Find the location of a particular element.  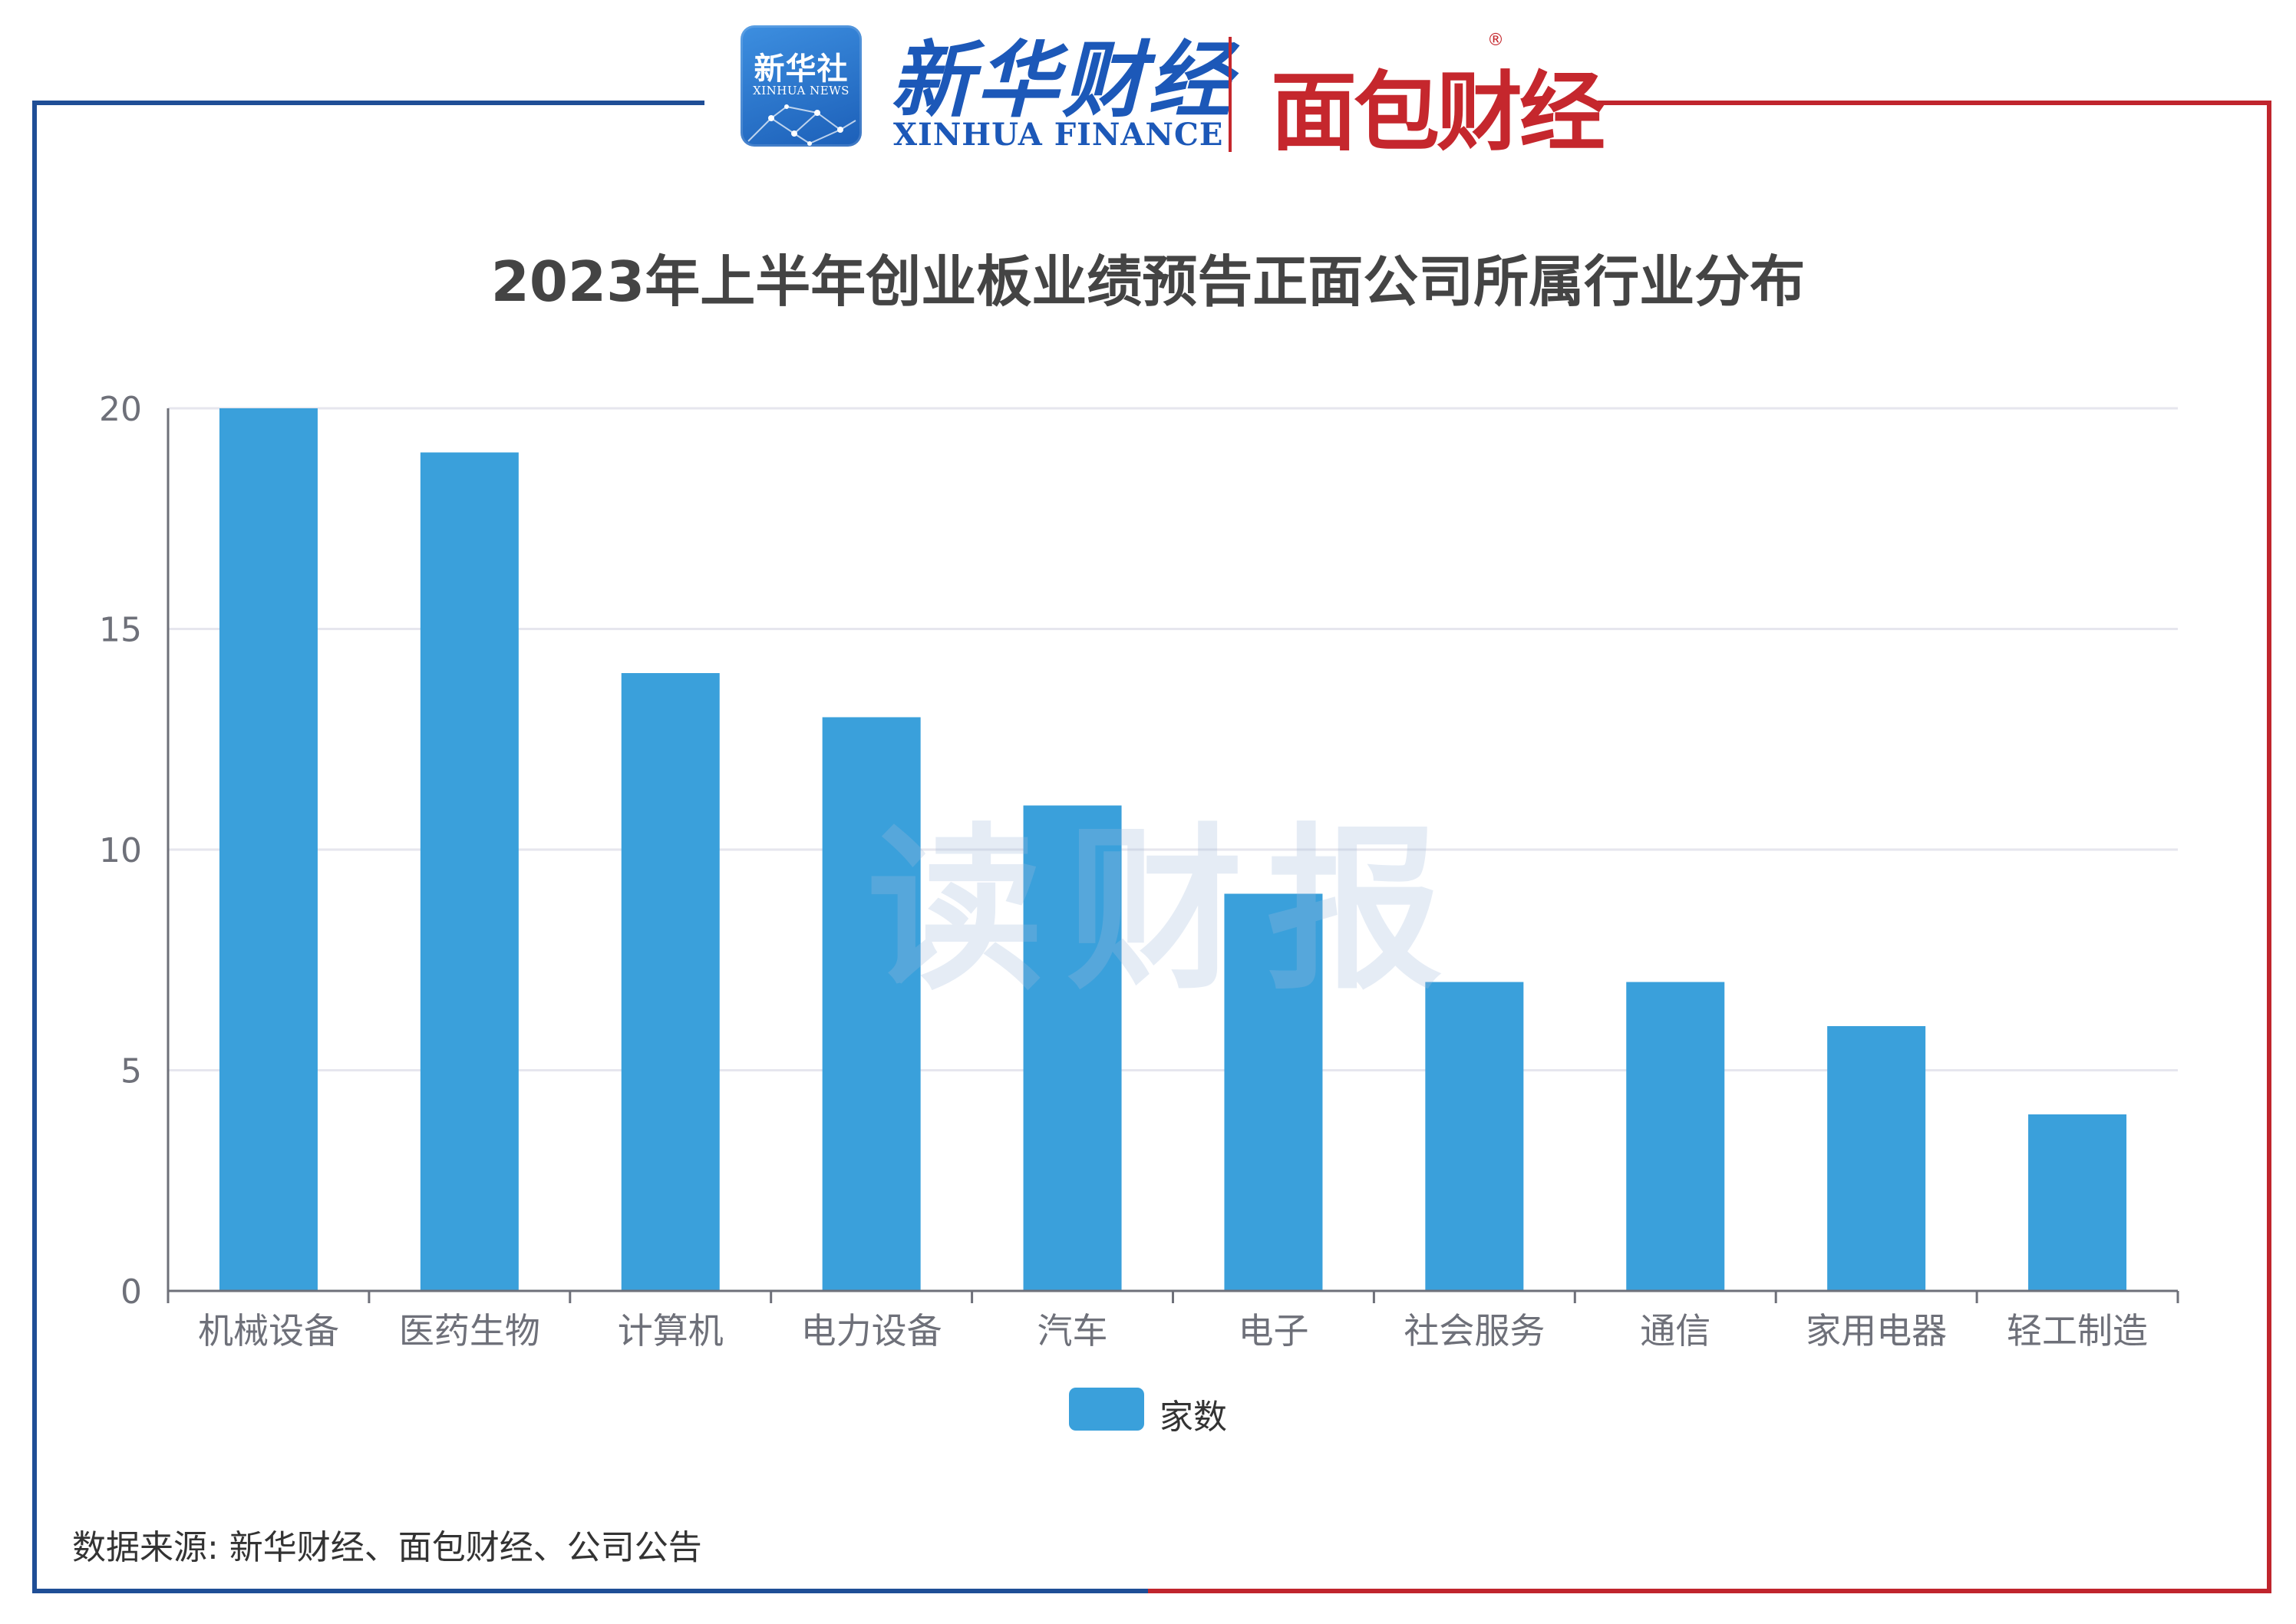

x-category-label: 电子 is located at coordinates (1273, 1331).